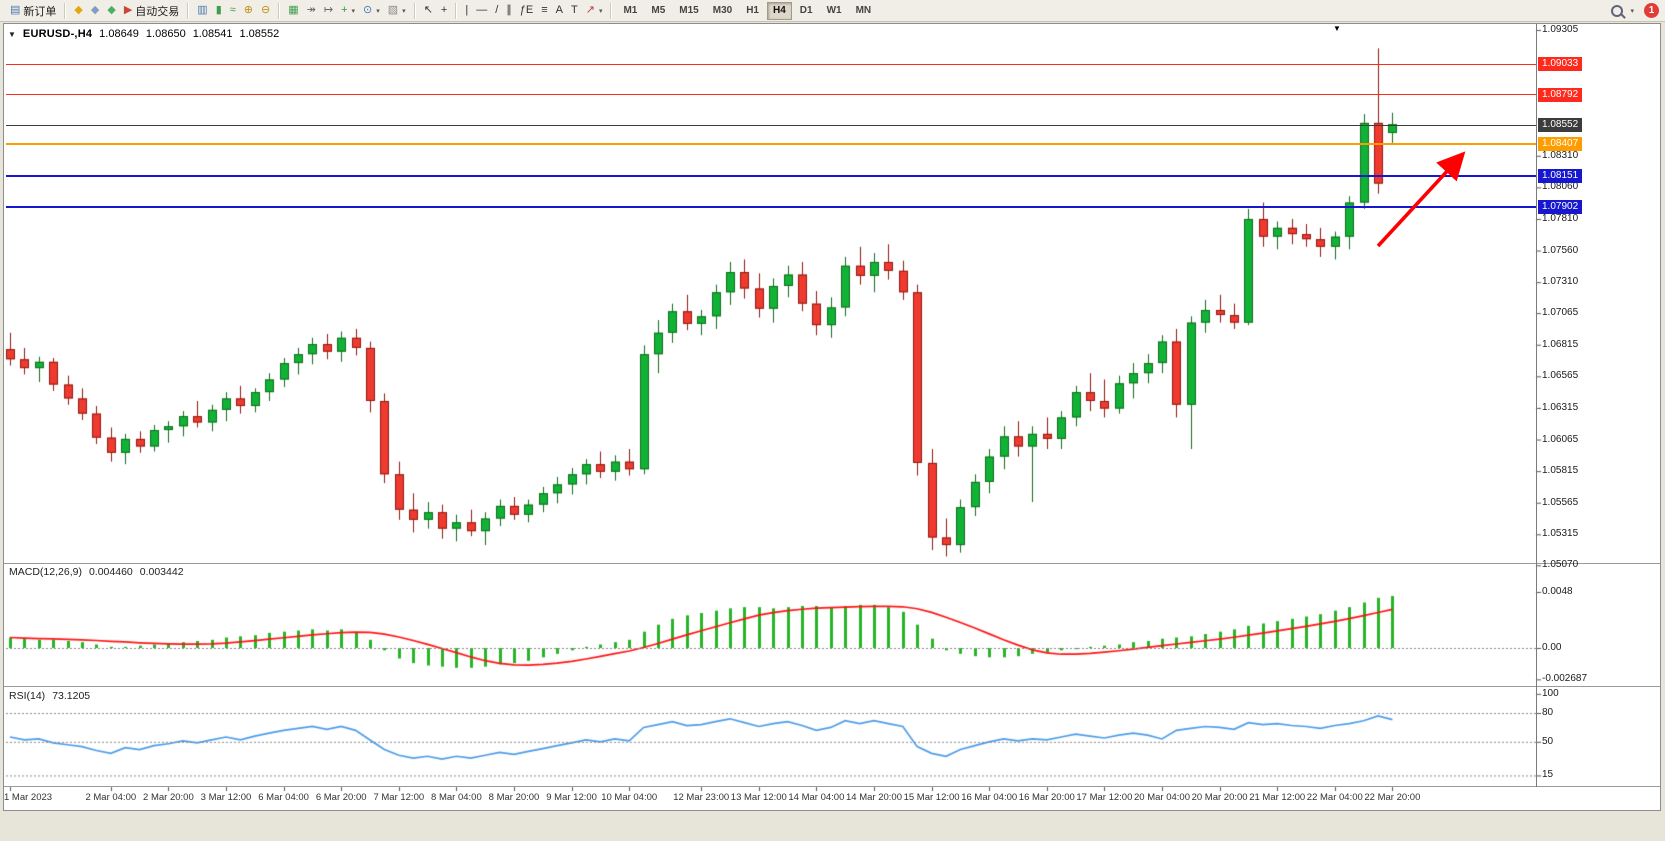 The width and height of the screenshot is (1665, 841). Describe the element at coordinates (1560, 218) in the screenshot. I see `price-axis-tick-label: 1.07810` at that location.